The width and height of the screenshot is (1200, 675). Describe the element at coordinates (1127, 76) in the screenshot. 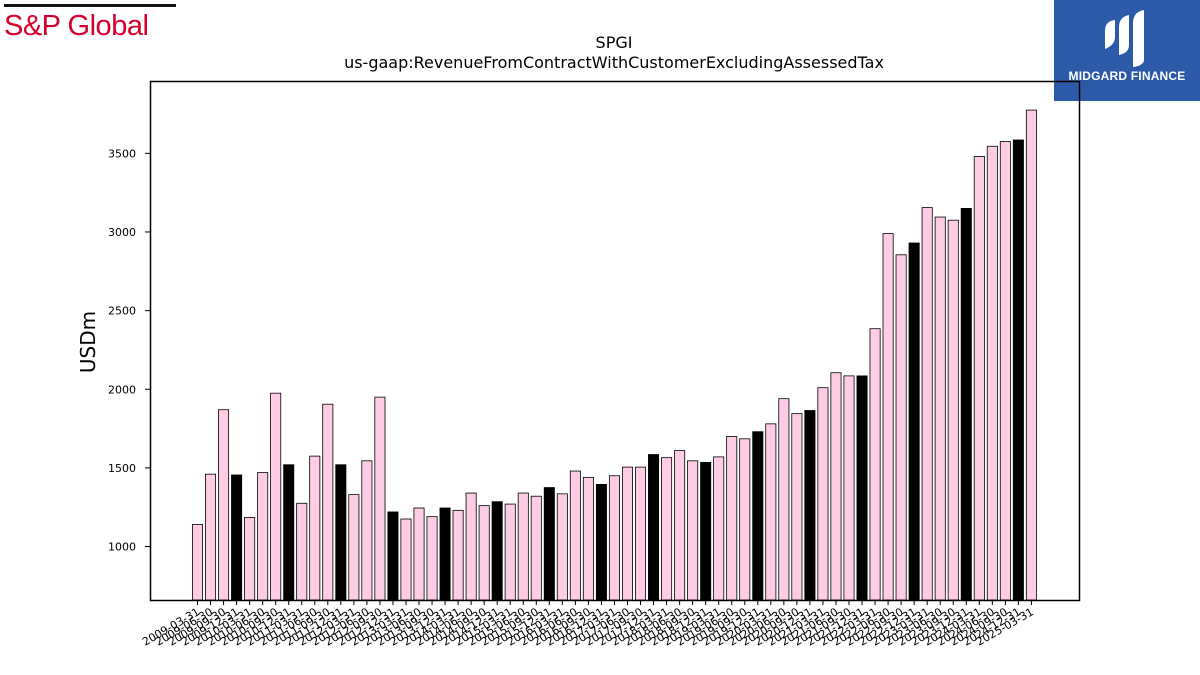

I see `midgard-finance-logo-text: MIDGARD FINANCE` at that location.